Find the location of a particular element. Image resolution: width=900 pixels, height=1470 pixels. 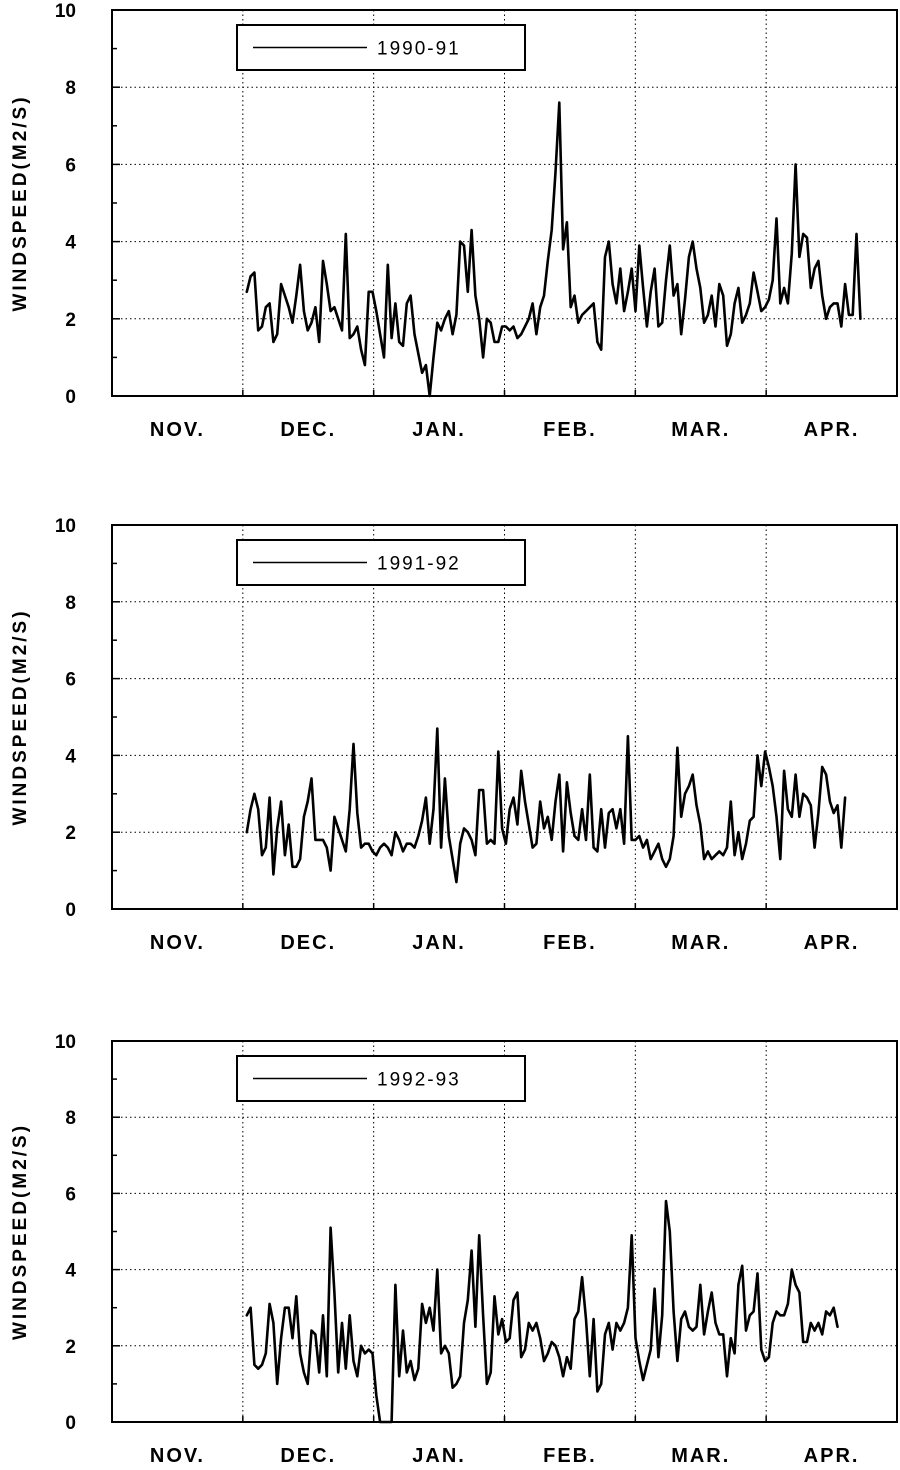

legend-entry: 1991-92 is located at coordinates (419, 564).